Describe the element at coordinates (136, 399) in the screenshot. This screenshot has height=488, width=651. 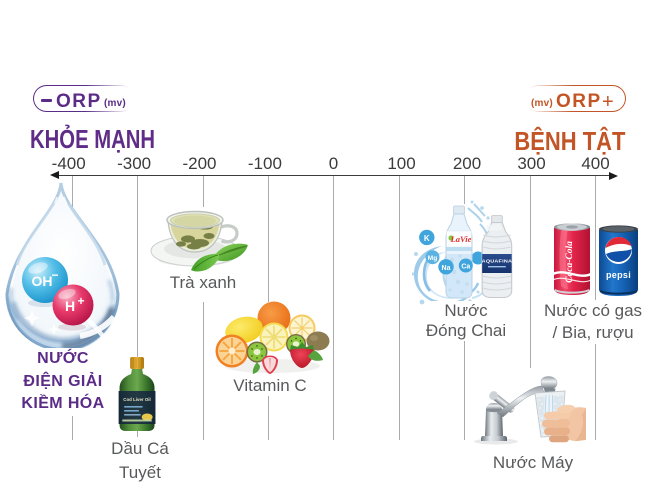
I see `svg-text: Cod Liver Oil` at that location.